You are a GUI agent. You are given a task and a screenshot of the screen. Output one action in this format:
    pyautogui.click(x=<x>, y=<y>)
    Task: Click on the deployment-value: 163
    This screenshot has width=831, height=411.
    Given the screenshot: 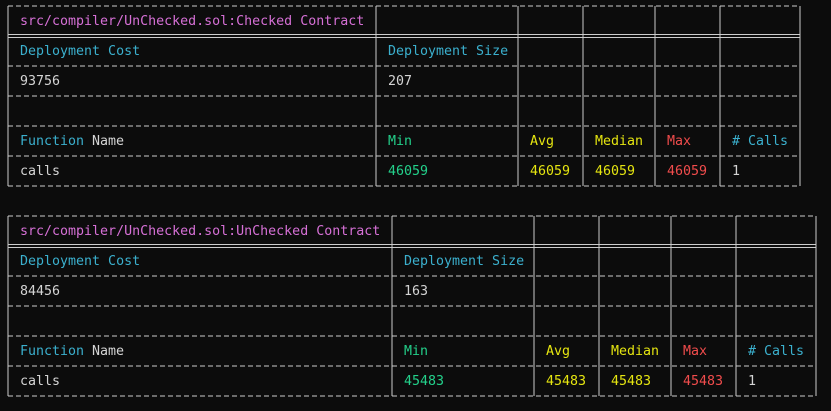 What is the action you would take?
    pyautogui.click(x=416, y=291)
    